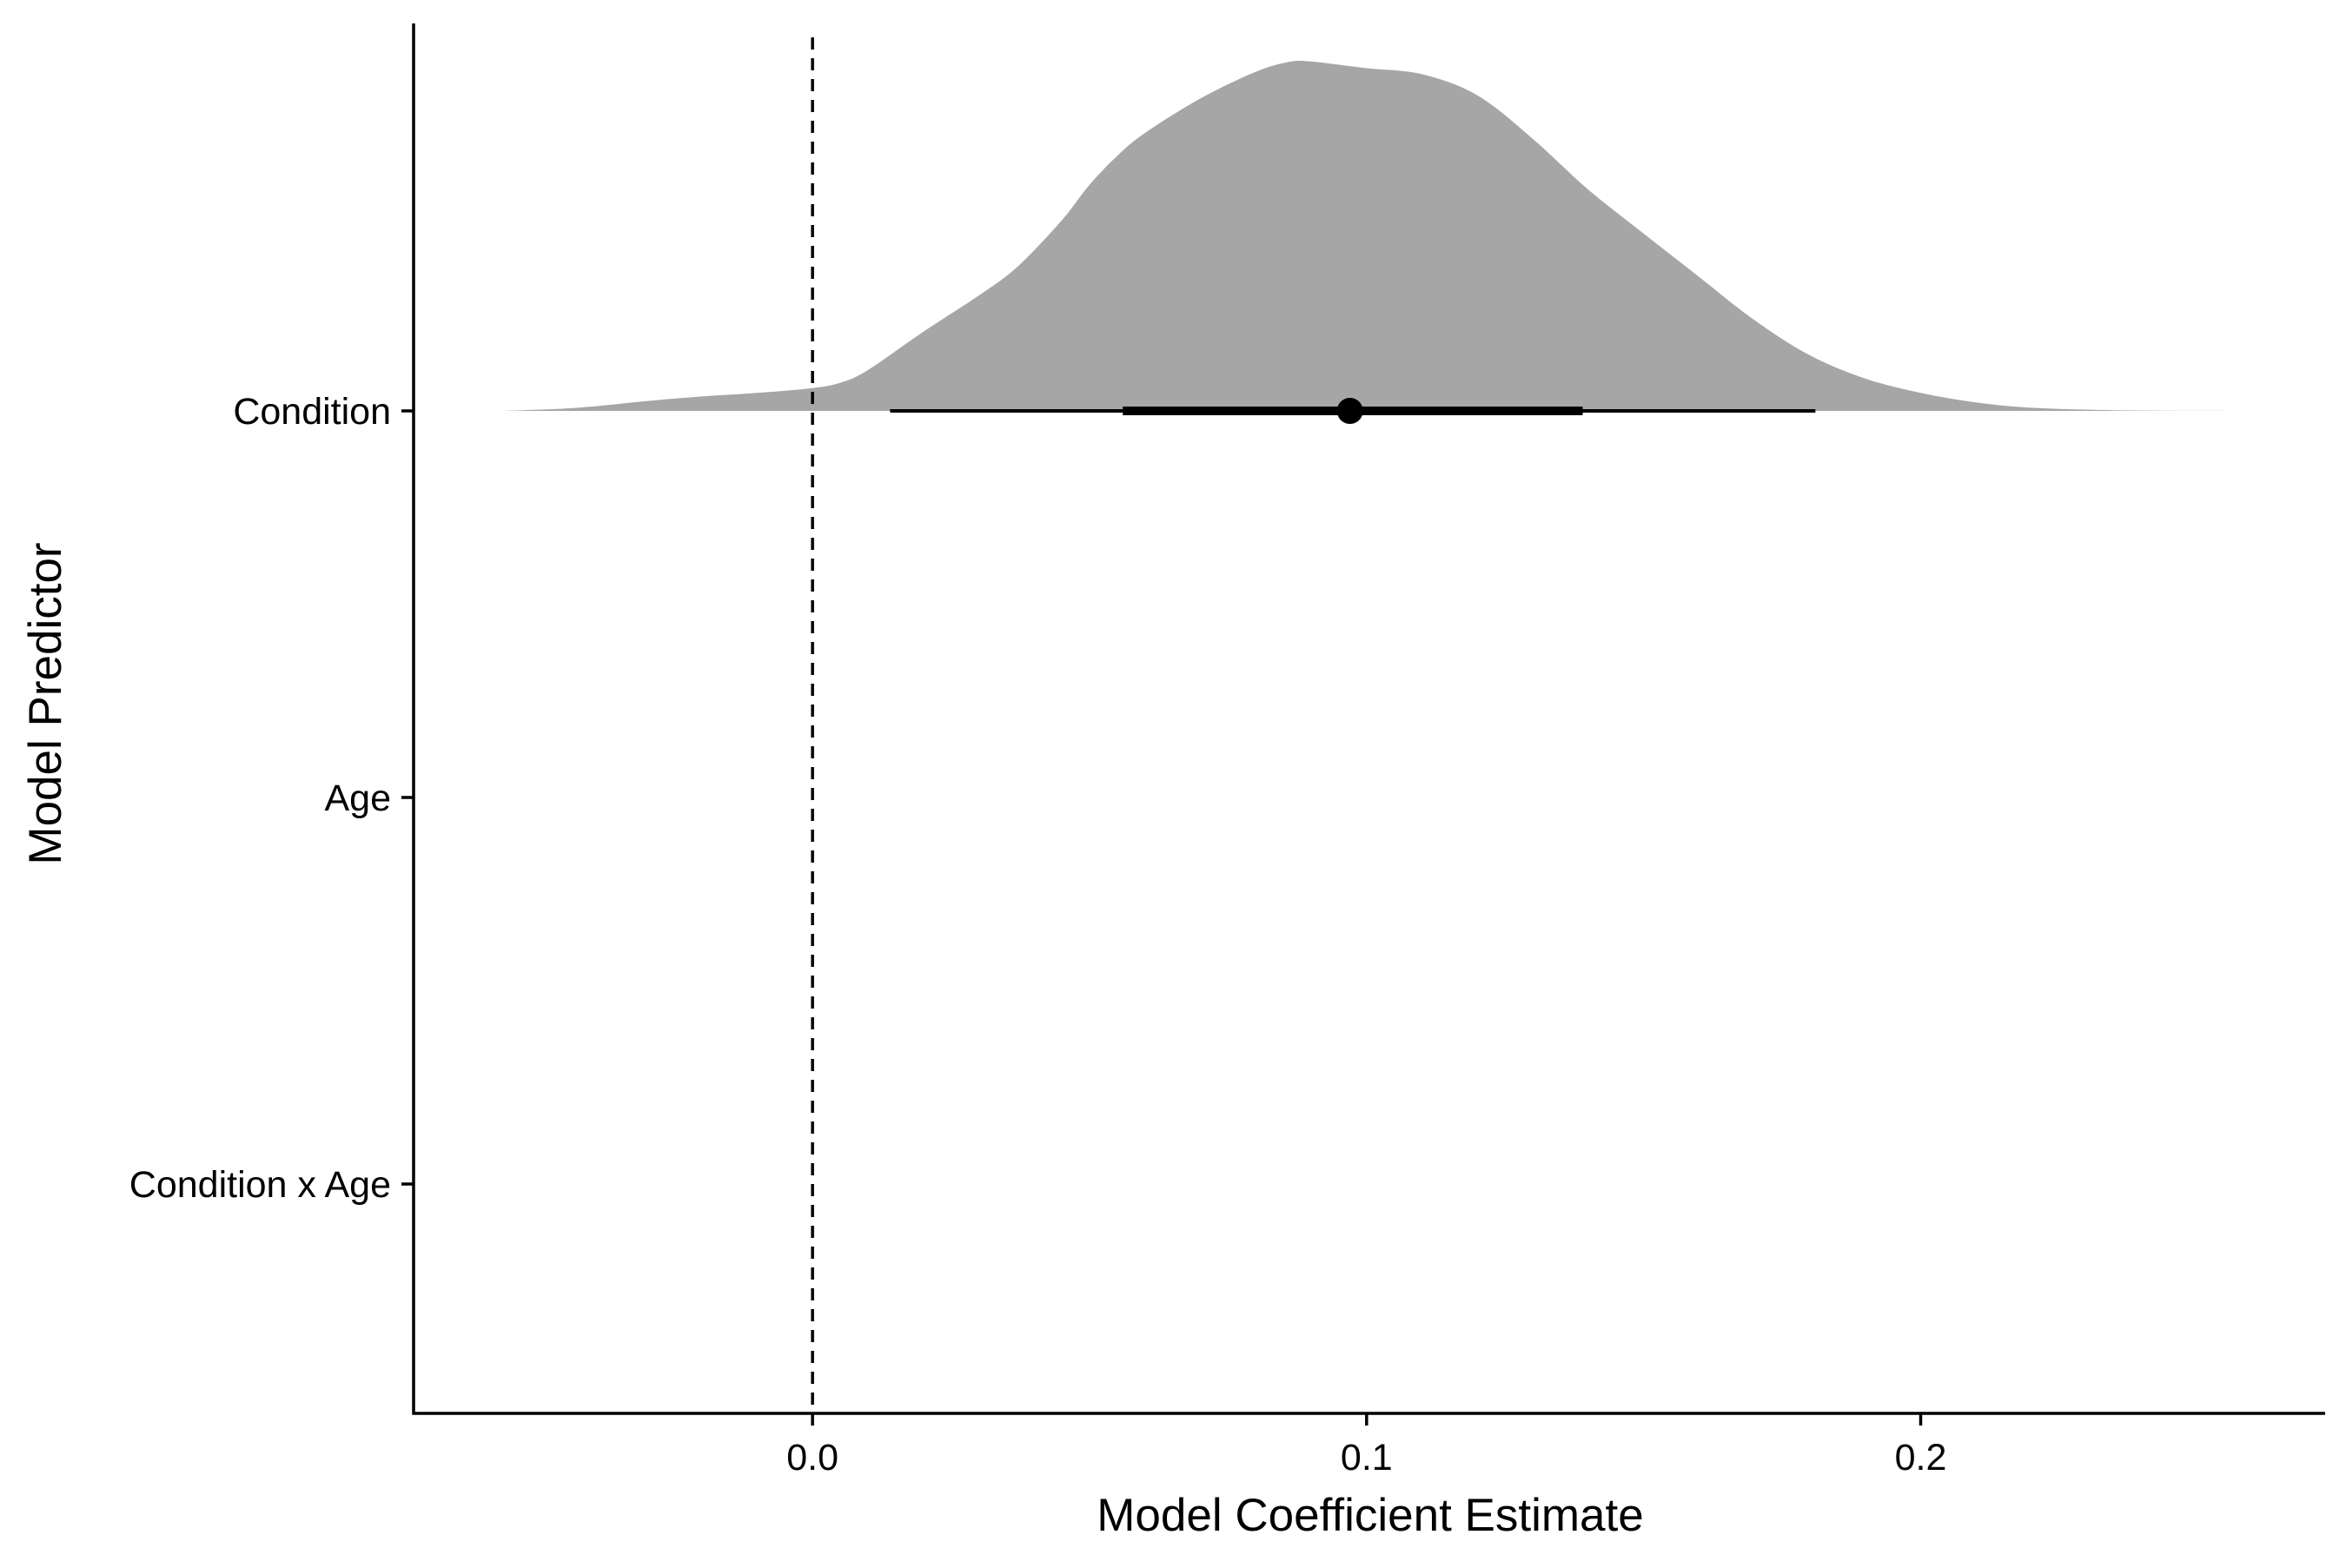 Image resolution: width=2346 pixels, height=1568 pixels. What do you see at coordinates (1367, 1458) in the screenshot?
I see `x-tick-label: 0.1` at bounding box center [1367, 1458].